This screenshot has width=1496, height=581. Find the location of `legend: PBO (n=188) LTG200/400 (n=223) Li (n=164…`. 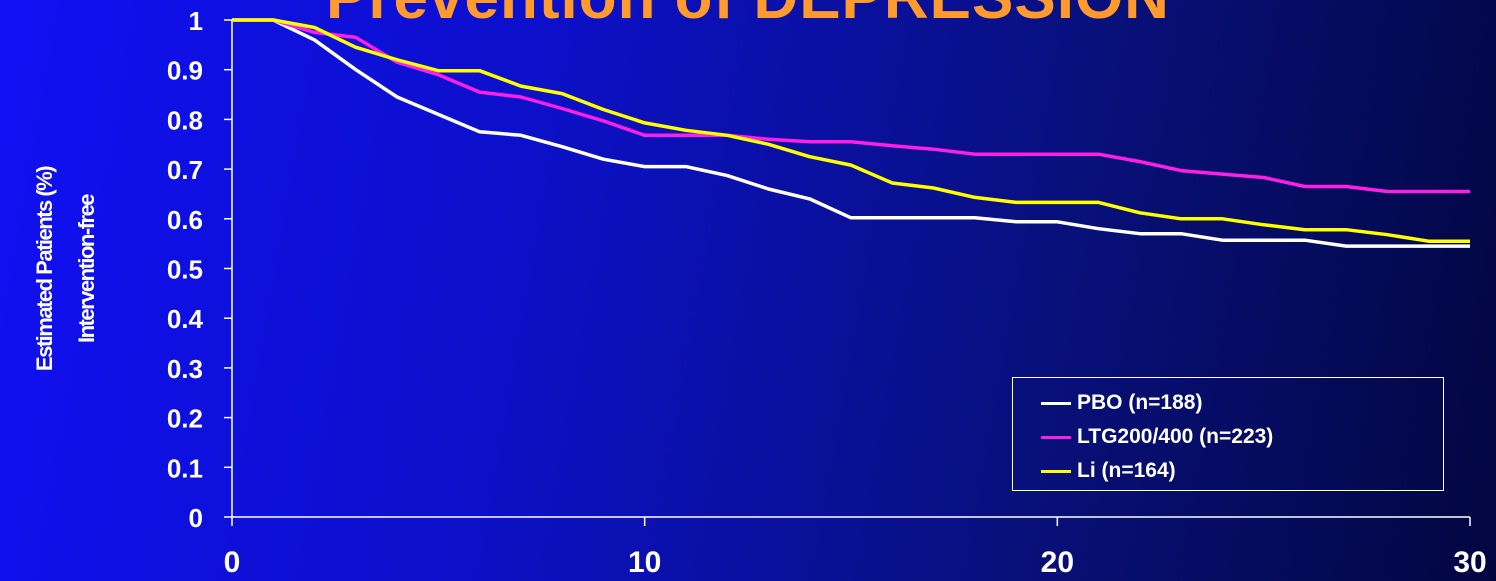

legend: PBO (n=188) LTG200/400 (n=223) Li (n=164… is located at coordinates (1228, 434).